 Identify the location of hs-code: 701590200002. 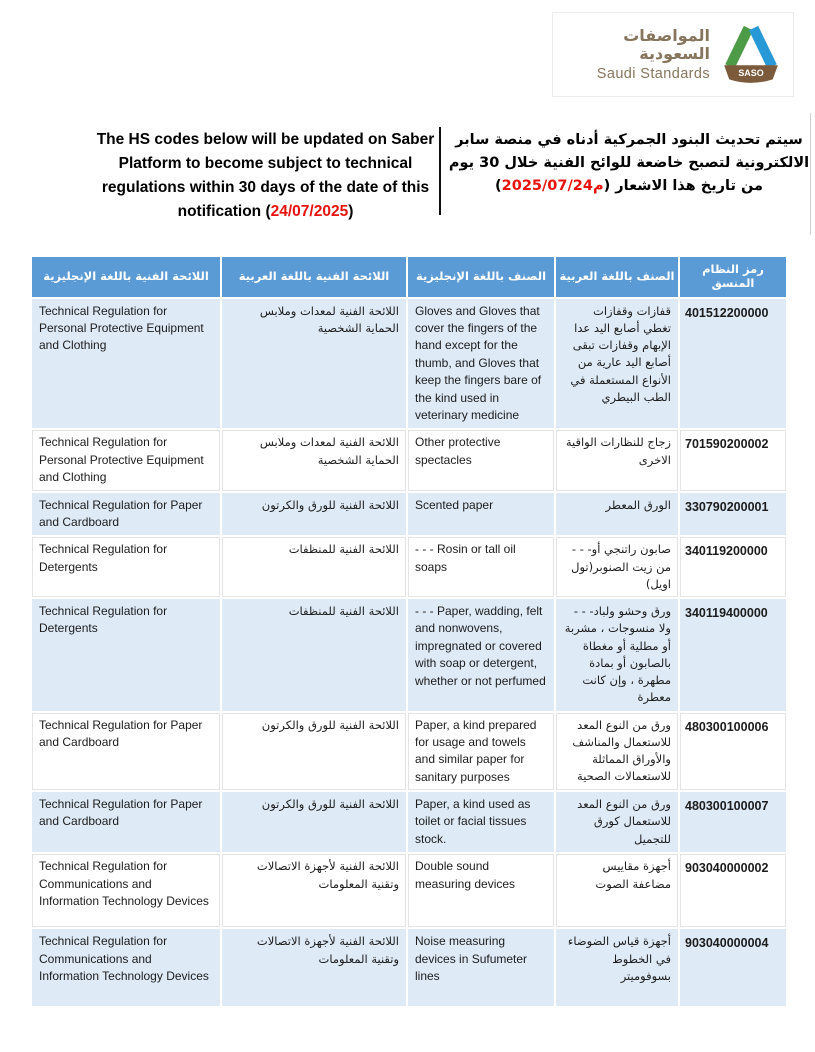
(733, 460).